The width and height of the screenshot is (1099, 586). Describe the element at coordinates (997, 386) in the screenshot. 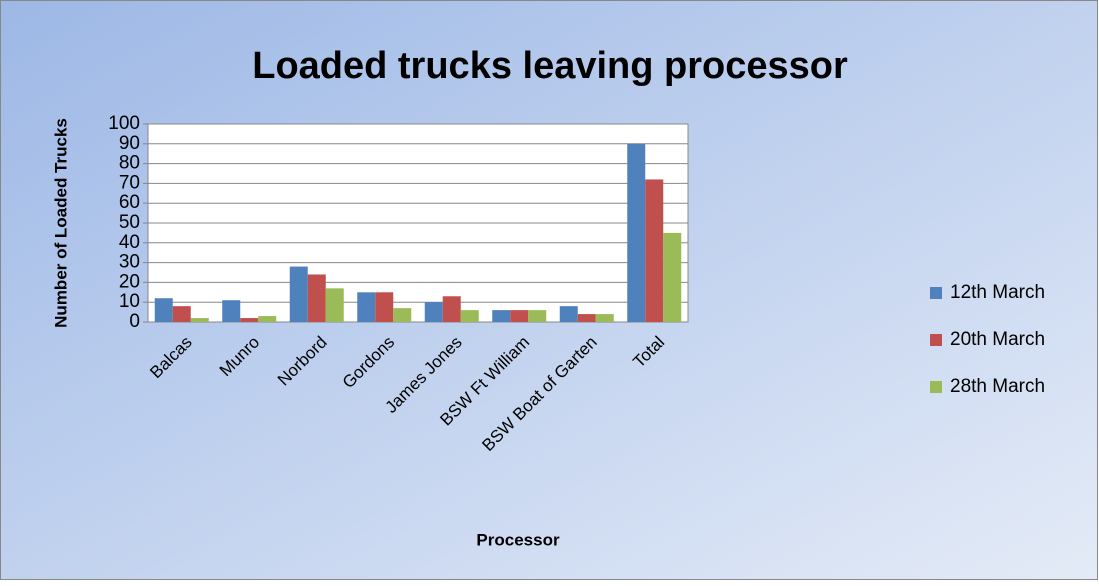

I see `legend-label: 28th March` at that location.